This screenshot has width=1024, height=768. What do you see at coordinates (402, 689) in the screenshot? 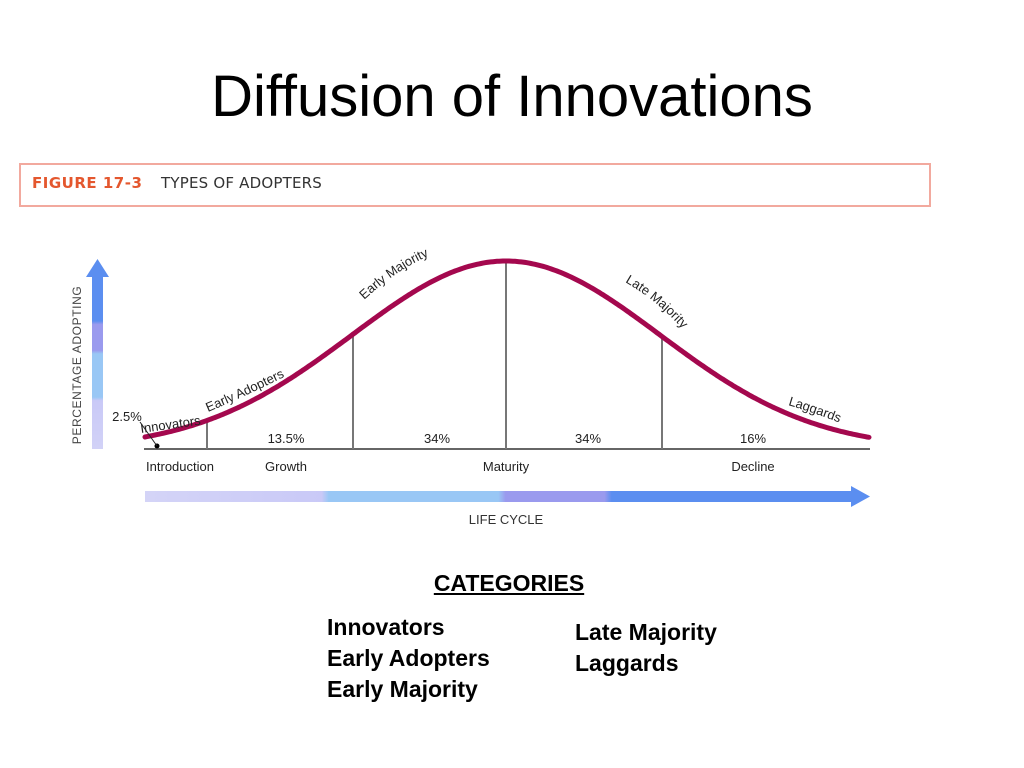
I see `category-item: Early Majority` at bounding box center [402, 689].